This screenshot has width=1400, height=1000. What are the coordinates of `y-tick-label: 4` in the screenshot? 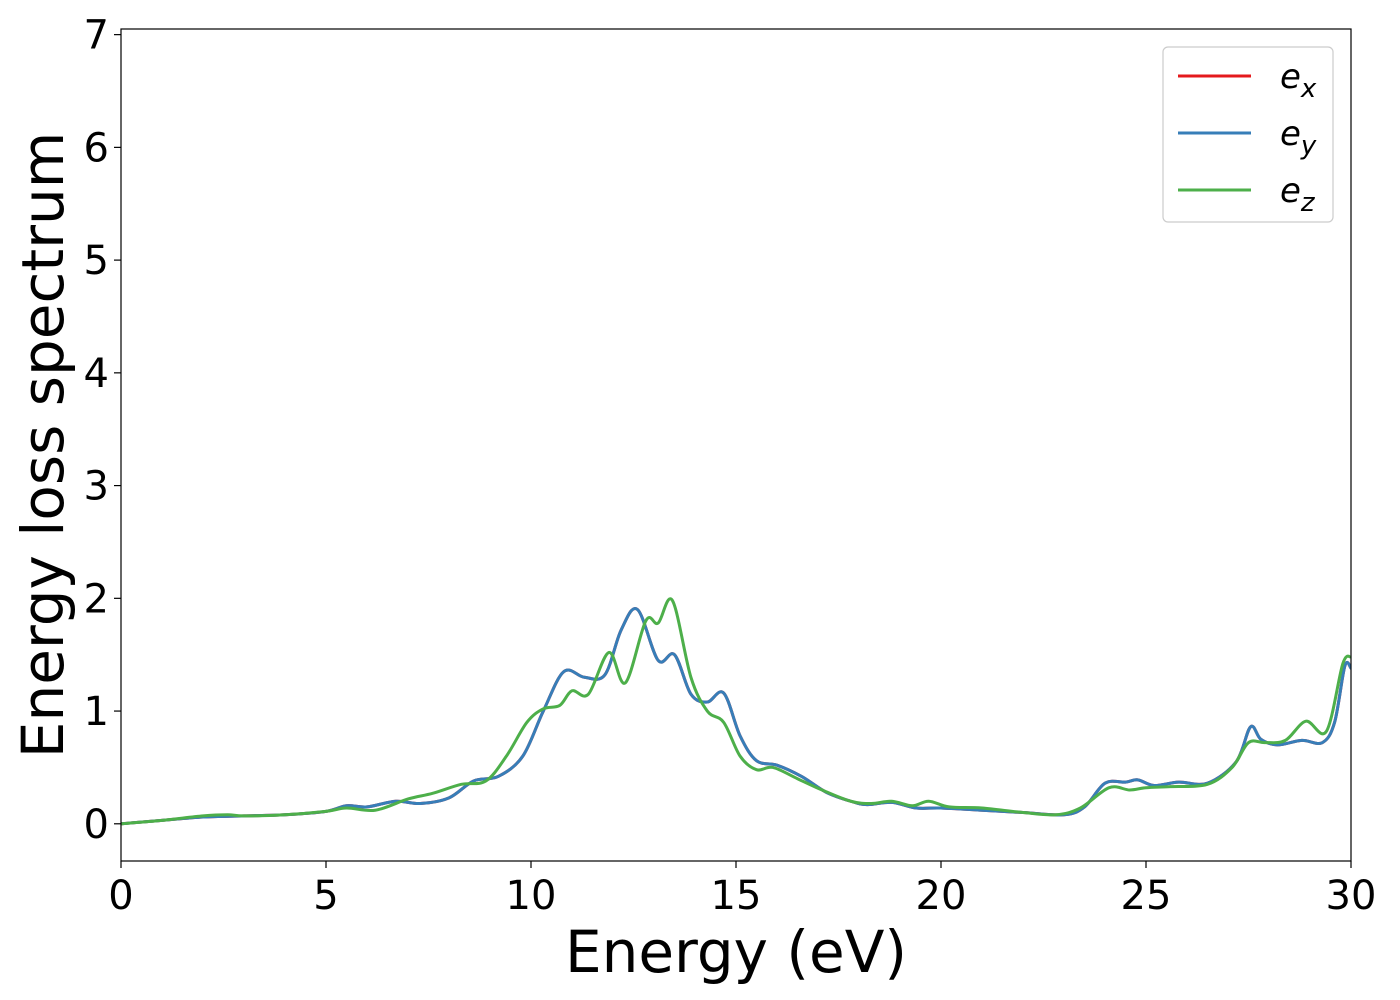 It's located at (96, 374).